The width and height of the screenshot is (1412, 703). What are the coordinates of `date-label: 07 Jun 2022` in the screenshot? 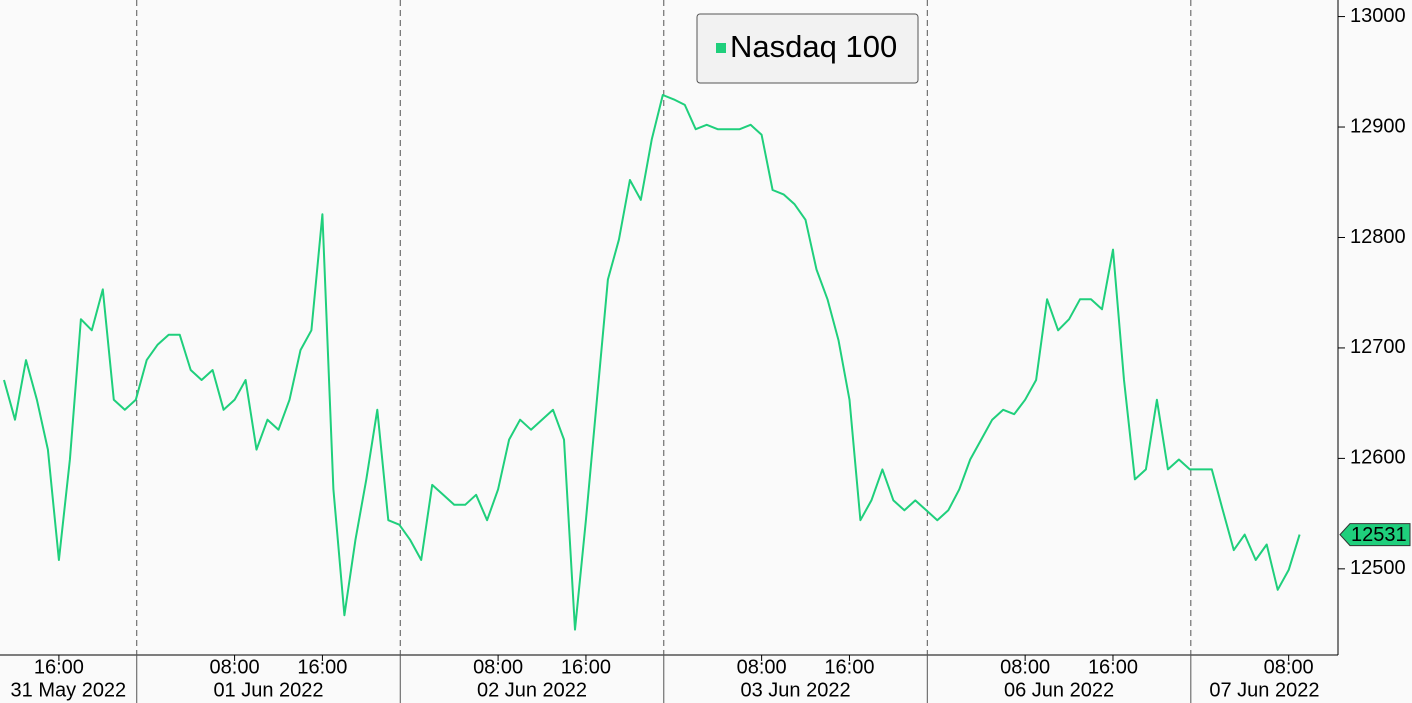 It's located at (1264, 690).